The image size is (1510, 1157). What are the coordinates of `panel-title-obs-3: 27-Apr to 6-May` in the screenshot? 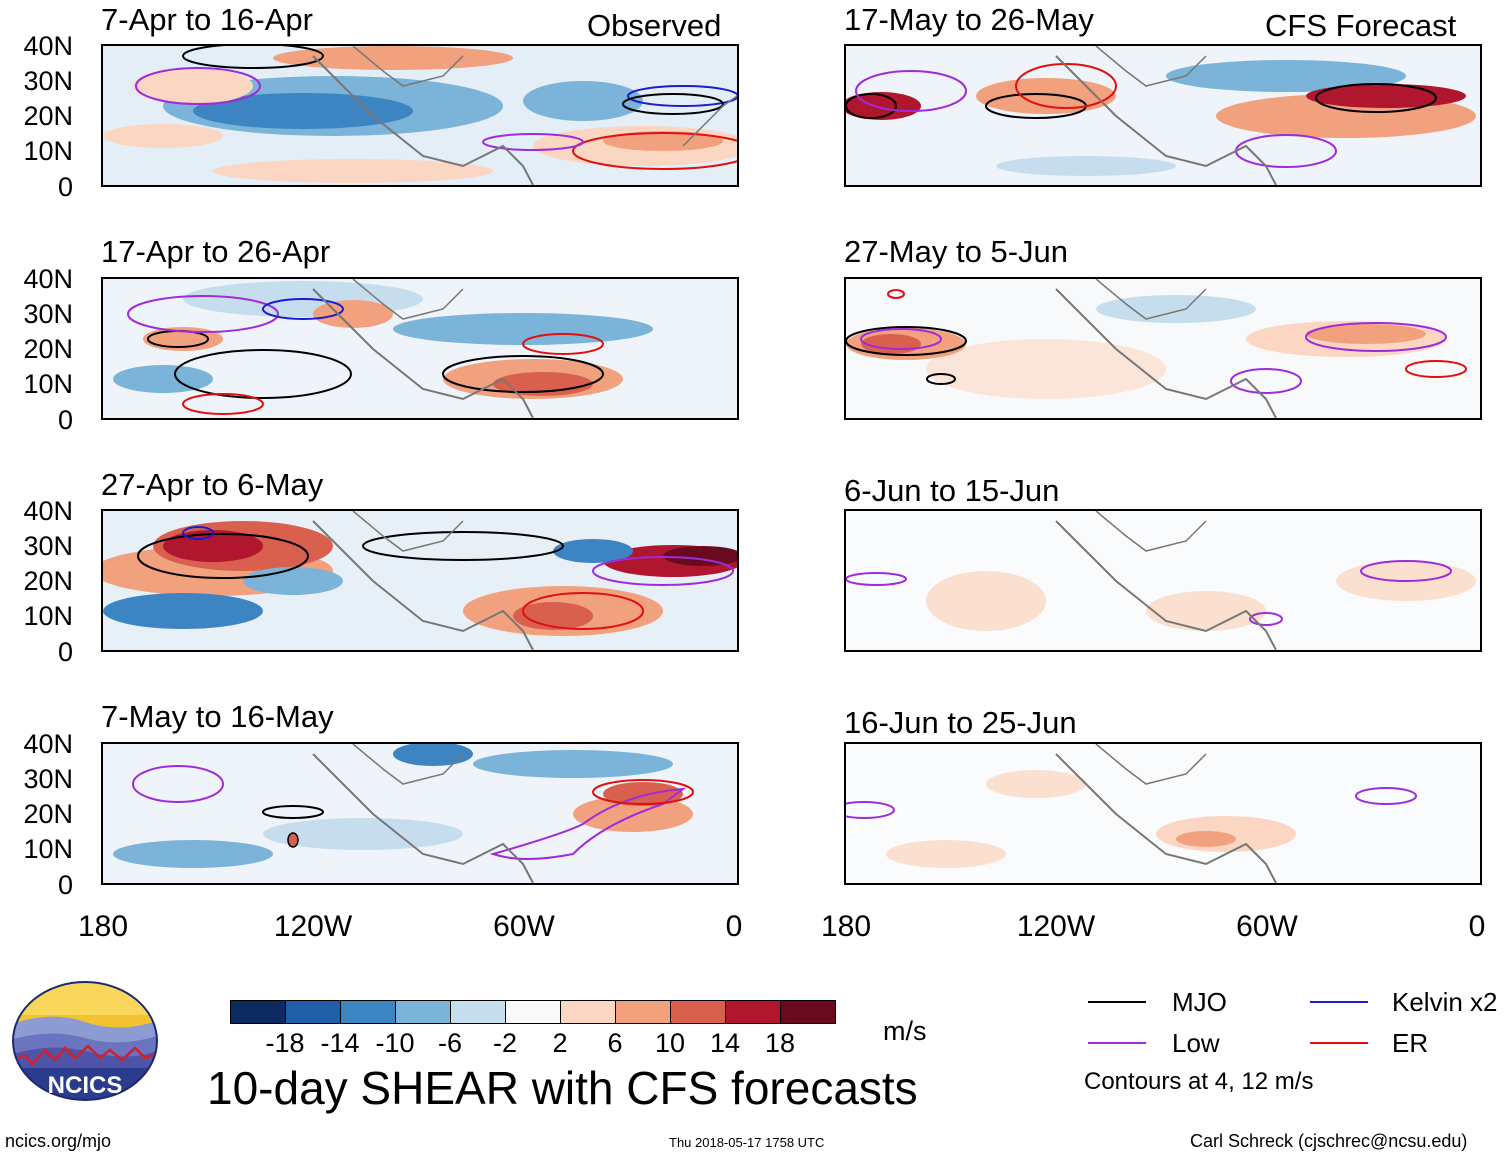 It's located at (212, 484).